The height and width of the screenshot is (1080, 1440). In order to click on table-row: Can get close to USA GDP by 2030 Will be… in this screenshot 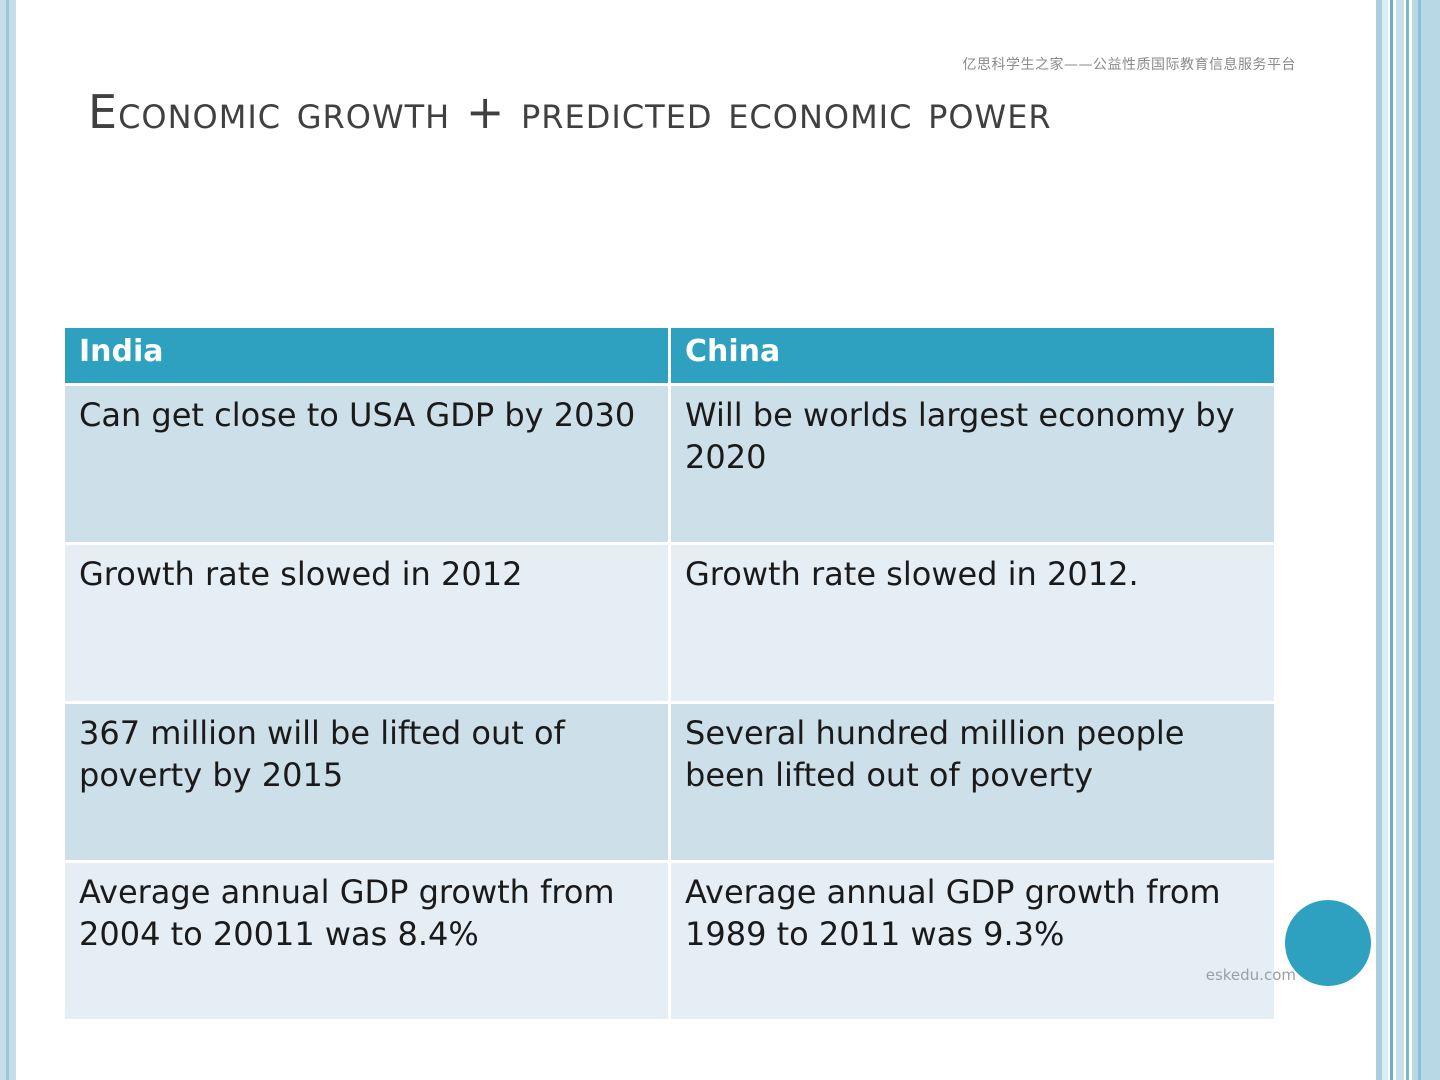, I will do `click(669, 464)`.